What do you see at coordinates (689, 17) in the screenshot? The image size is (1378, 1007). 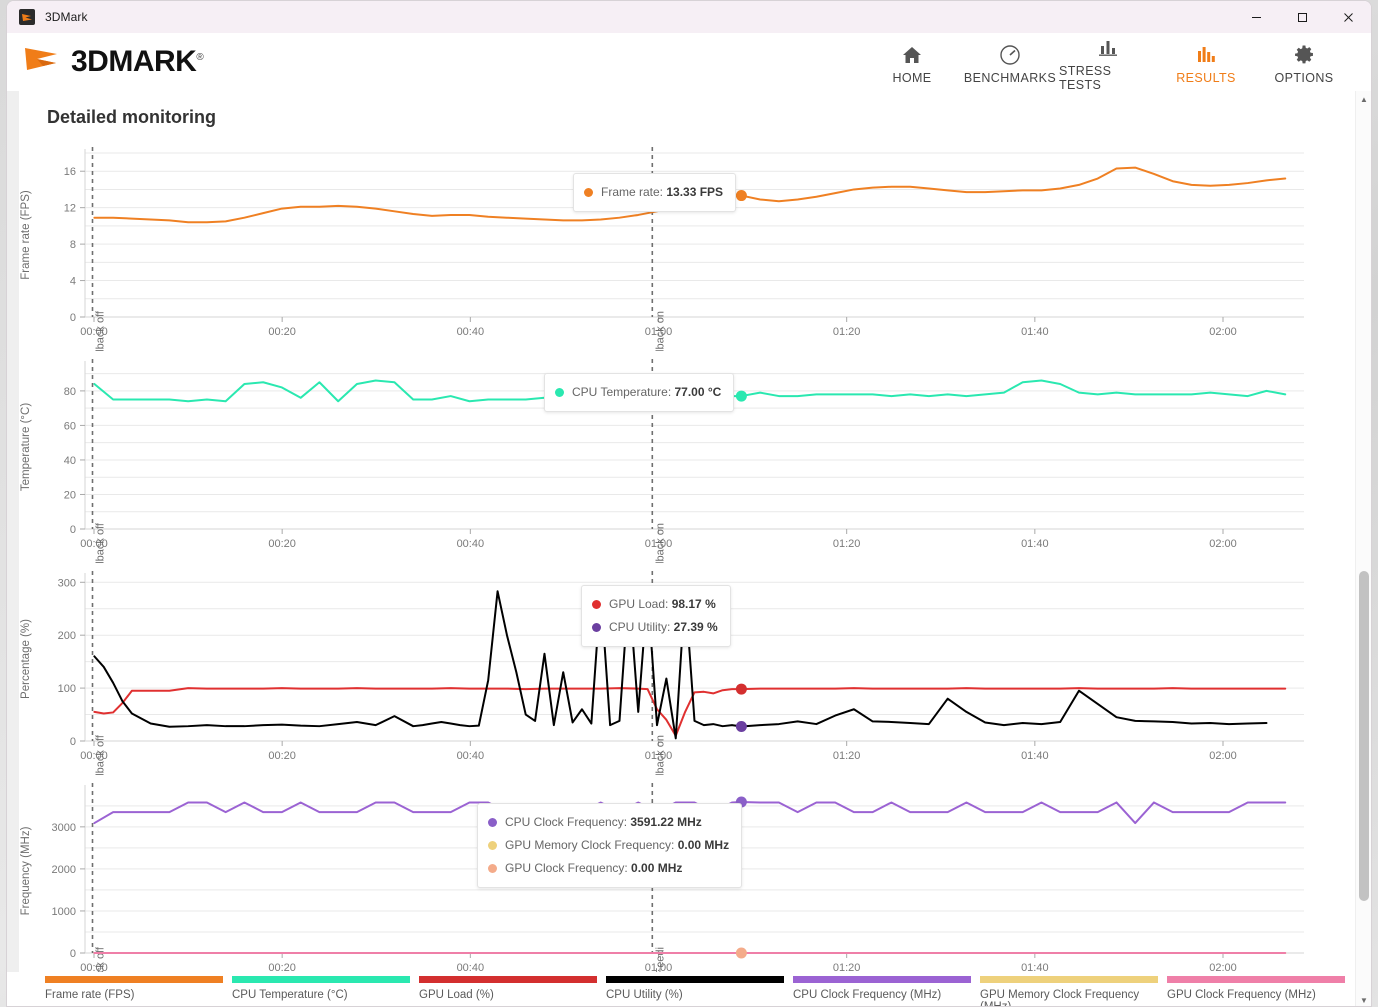 I see `title-bar: 3DMark` at bounding box center [689, 17].